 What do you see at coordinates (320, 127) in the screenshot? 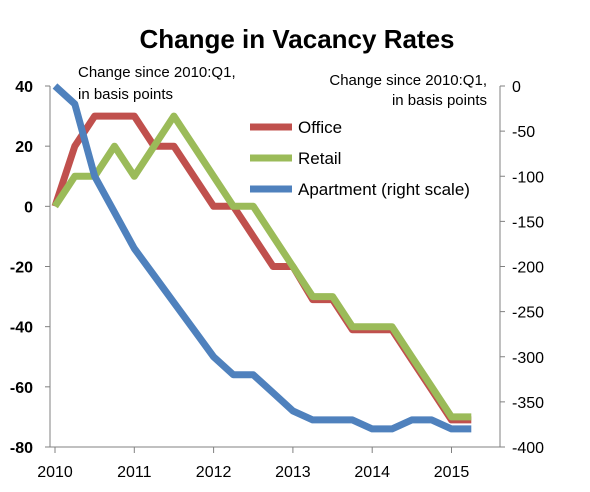
I see `legend-label-office: Office` at bounding box center [320, 127].